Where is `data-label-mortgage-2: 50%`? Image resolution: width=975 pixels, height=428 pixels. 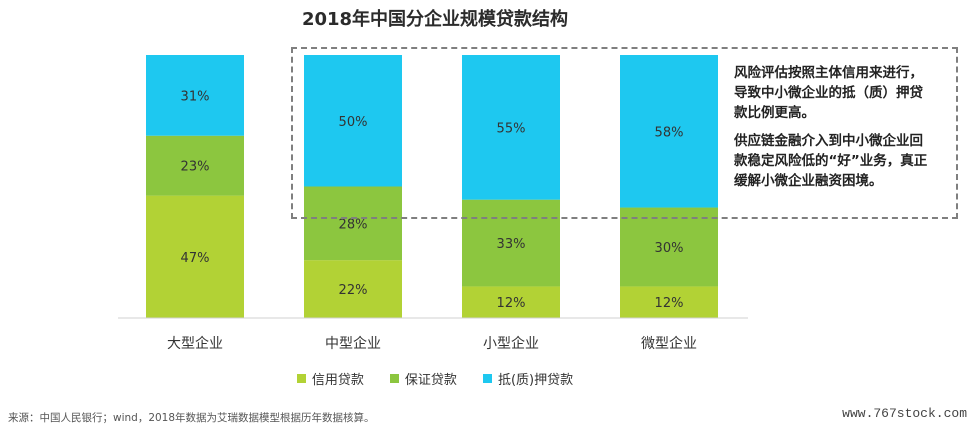
data-label-mortgage-2: 50% is located at coordinates (353, 122).